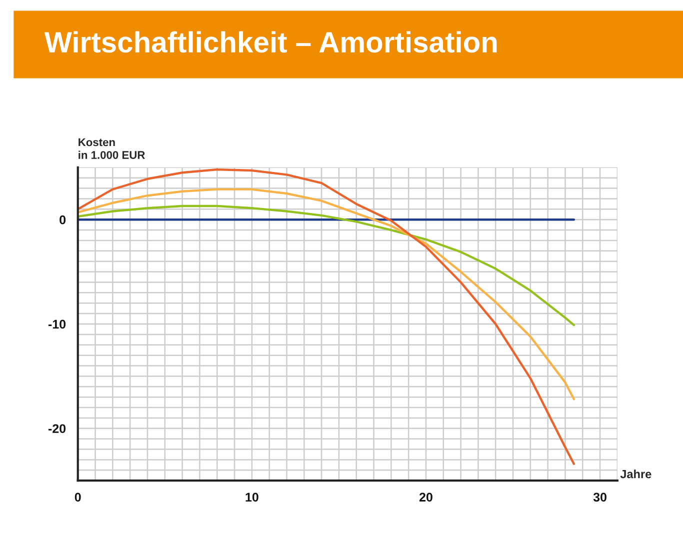 This screenshot has height=540, width=683. What do you see at coordinates (57, 324) in the screenshot?
I see `y-tick-label: -10` at bounding box center [57, 324].